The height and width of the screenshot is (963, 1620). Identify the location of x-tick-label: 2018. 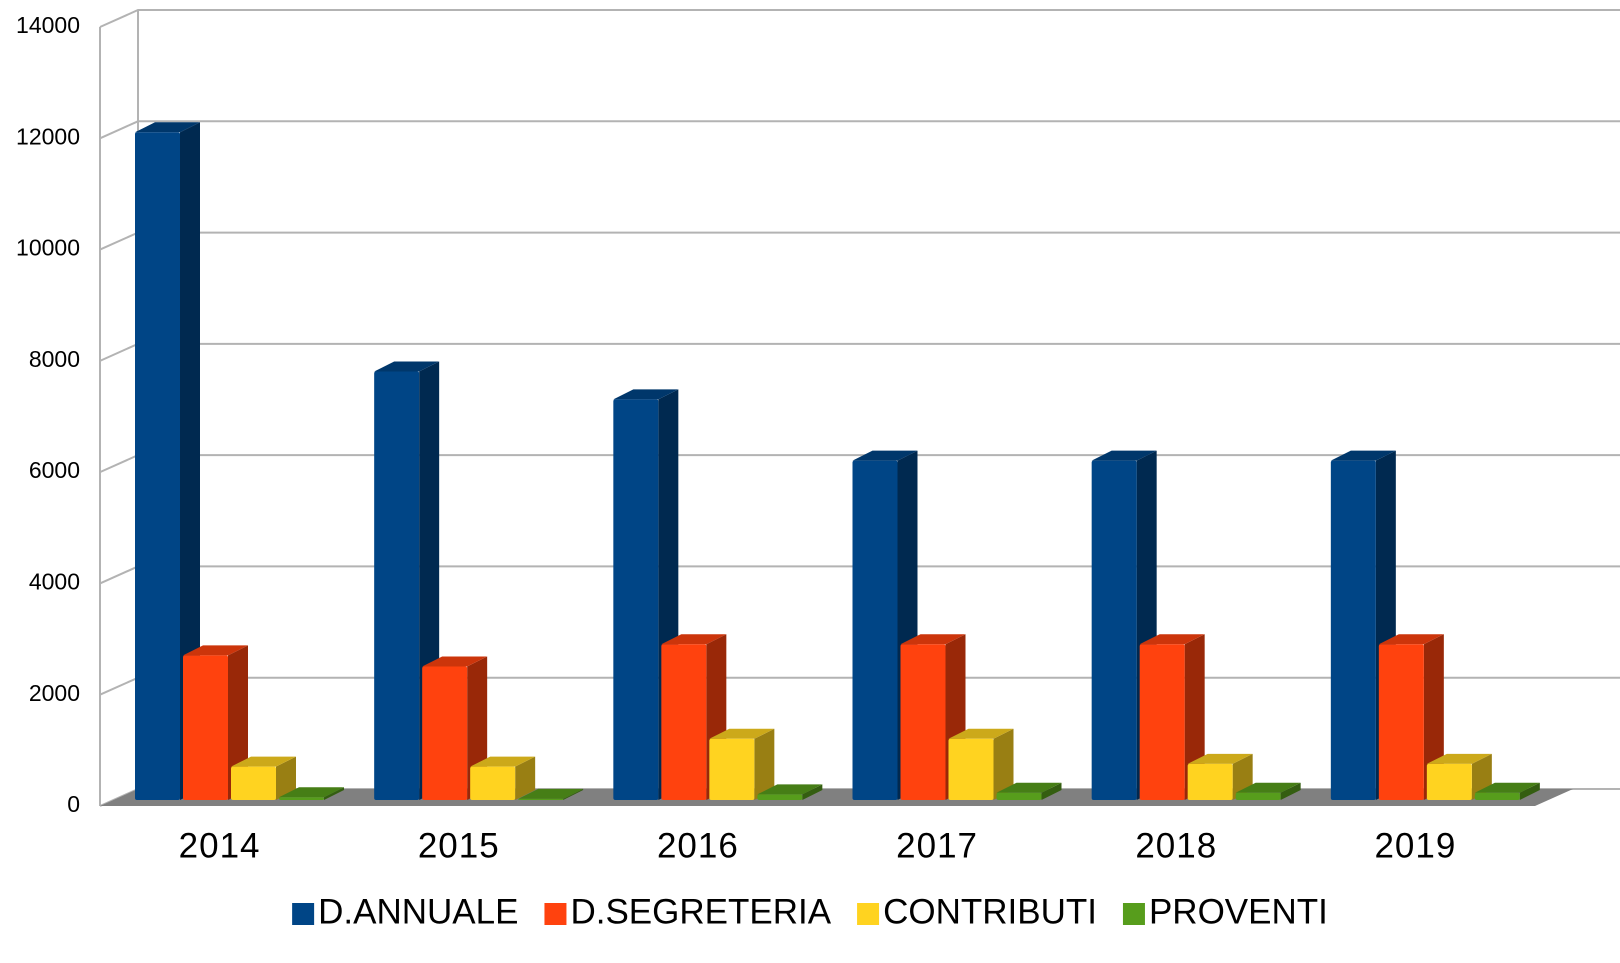
(1176, 845).